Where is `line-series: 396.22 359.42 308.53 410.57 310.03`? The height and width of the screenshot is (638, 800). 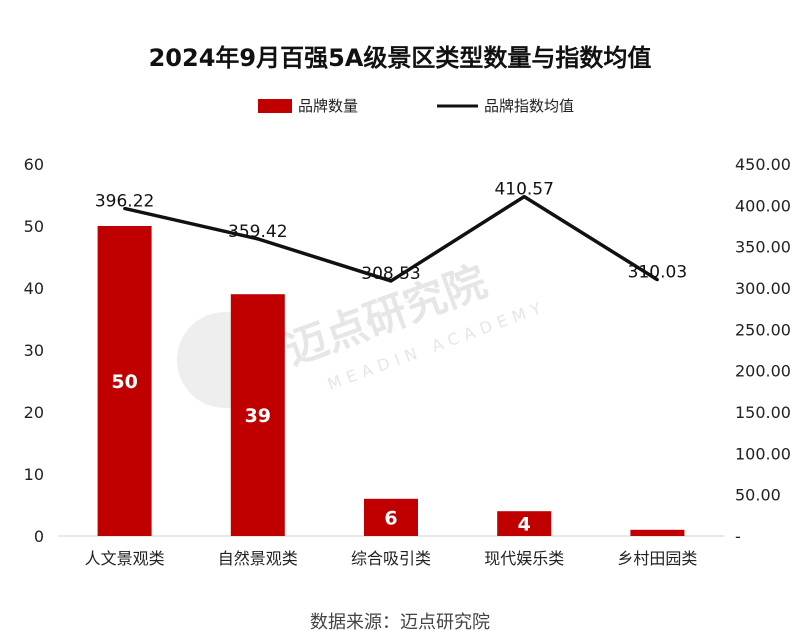 line-series: 396.22 359.42 308.53 410.57 310.03 is located at coordinates (391, 232).